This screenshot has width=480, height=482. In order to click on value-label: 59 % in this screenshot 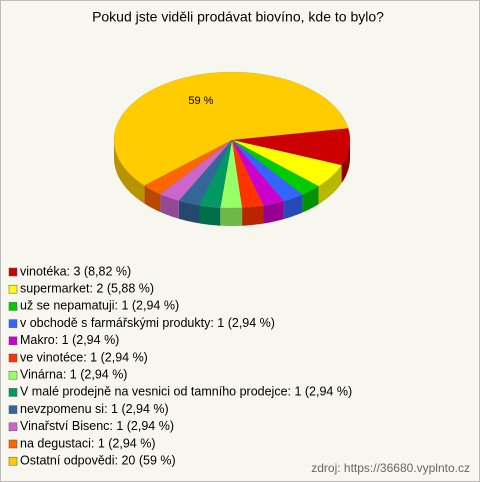, I will do `click(200, 101)`.